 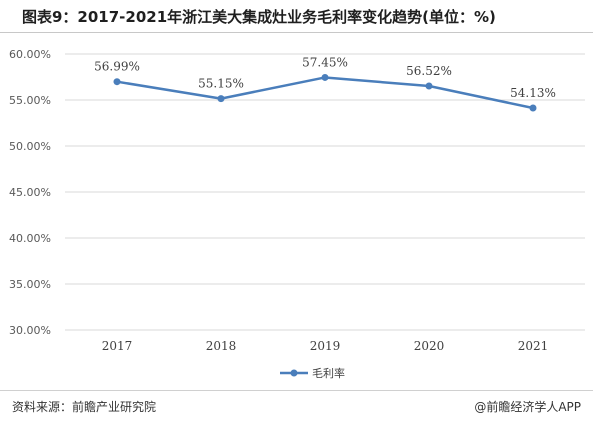 What do you see at coordinates (429, 346) in the screenshot?
I see `x-tick-label: 2020` at bounding box center [429, 346].